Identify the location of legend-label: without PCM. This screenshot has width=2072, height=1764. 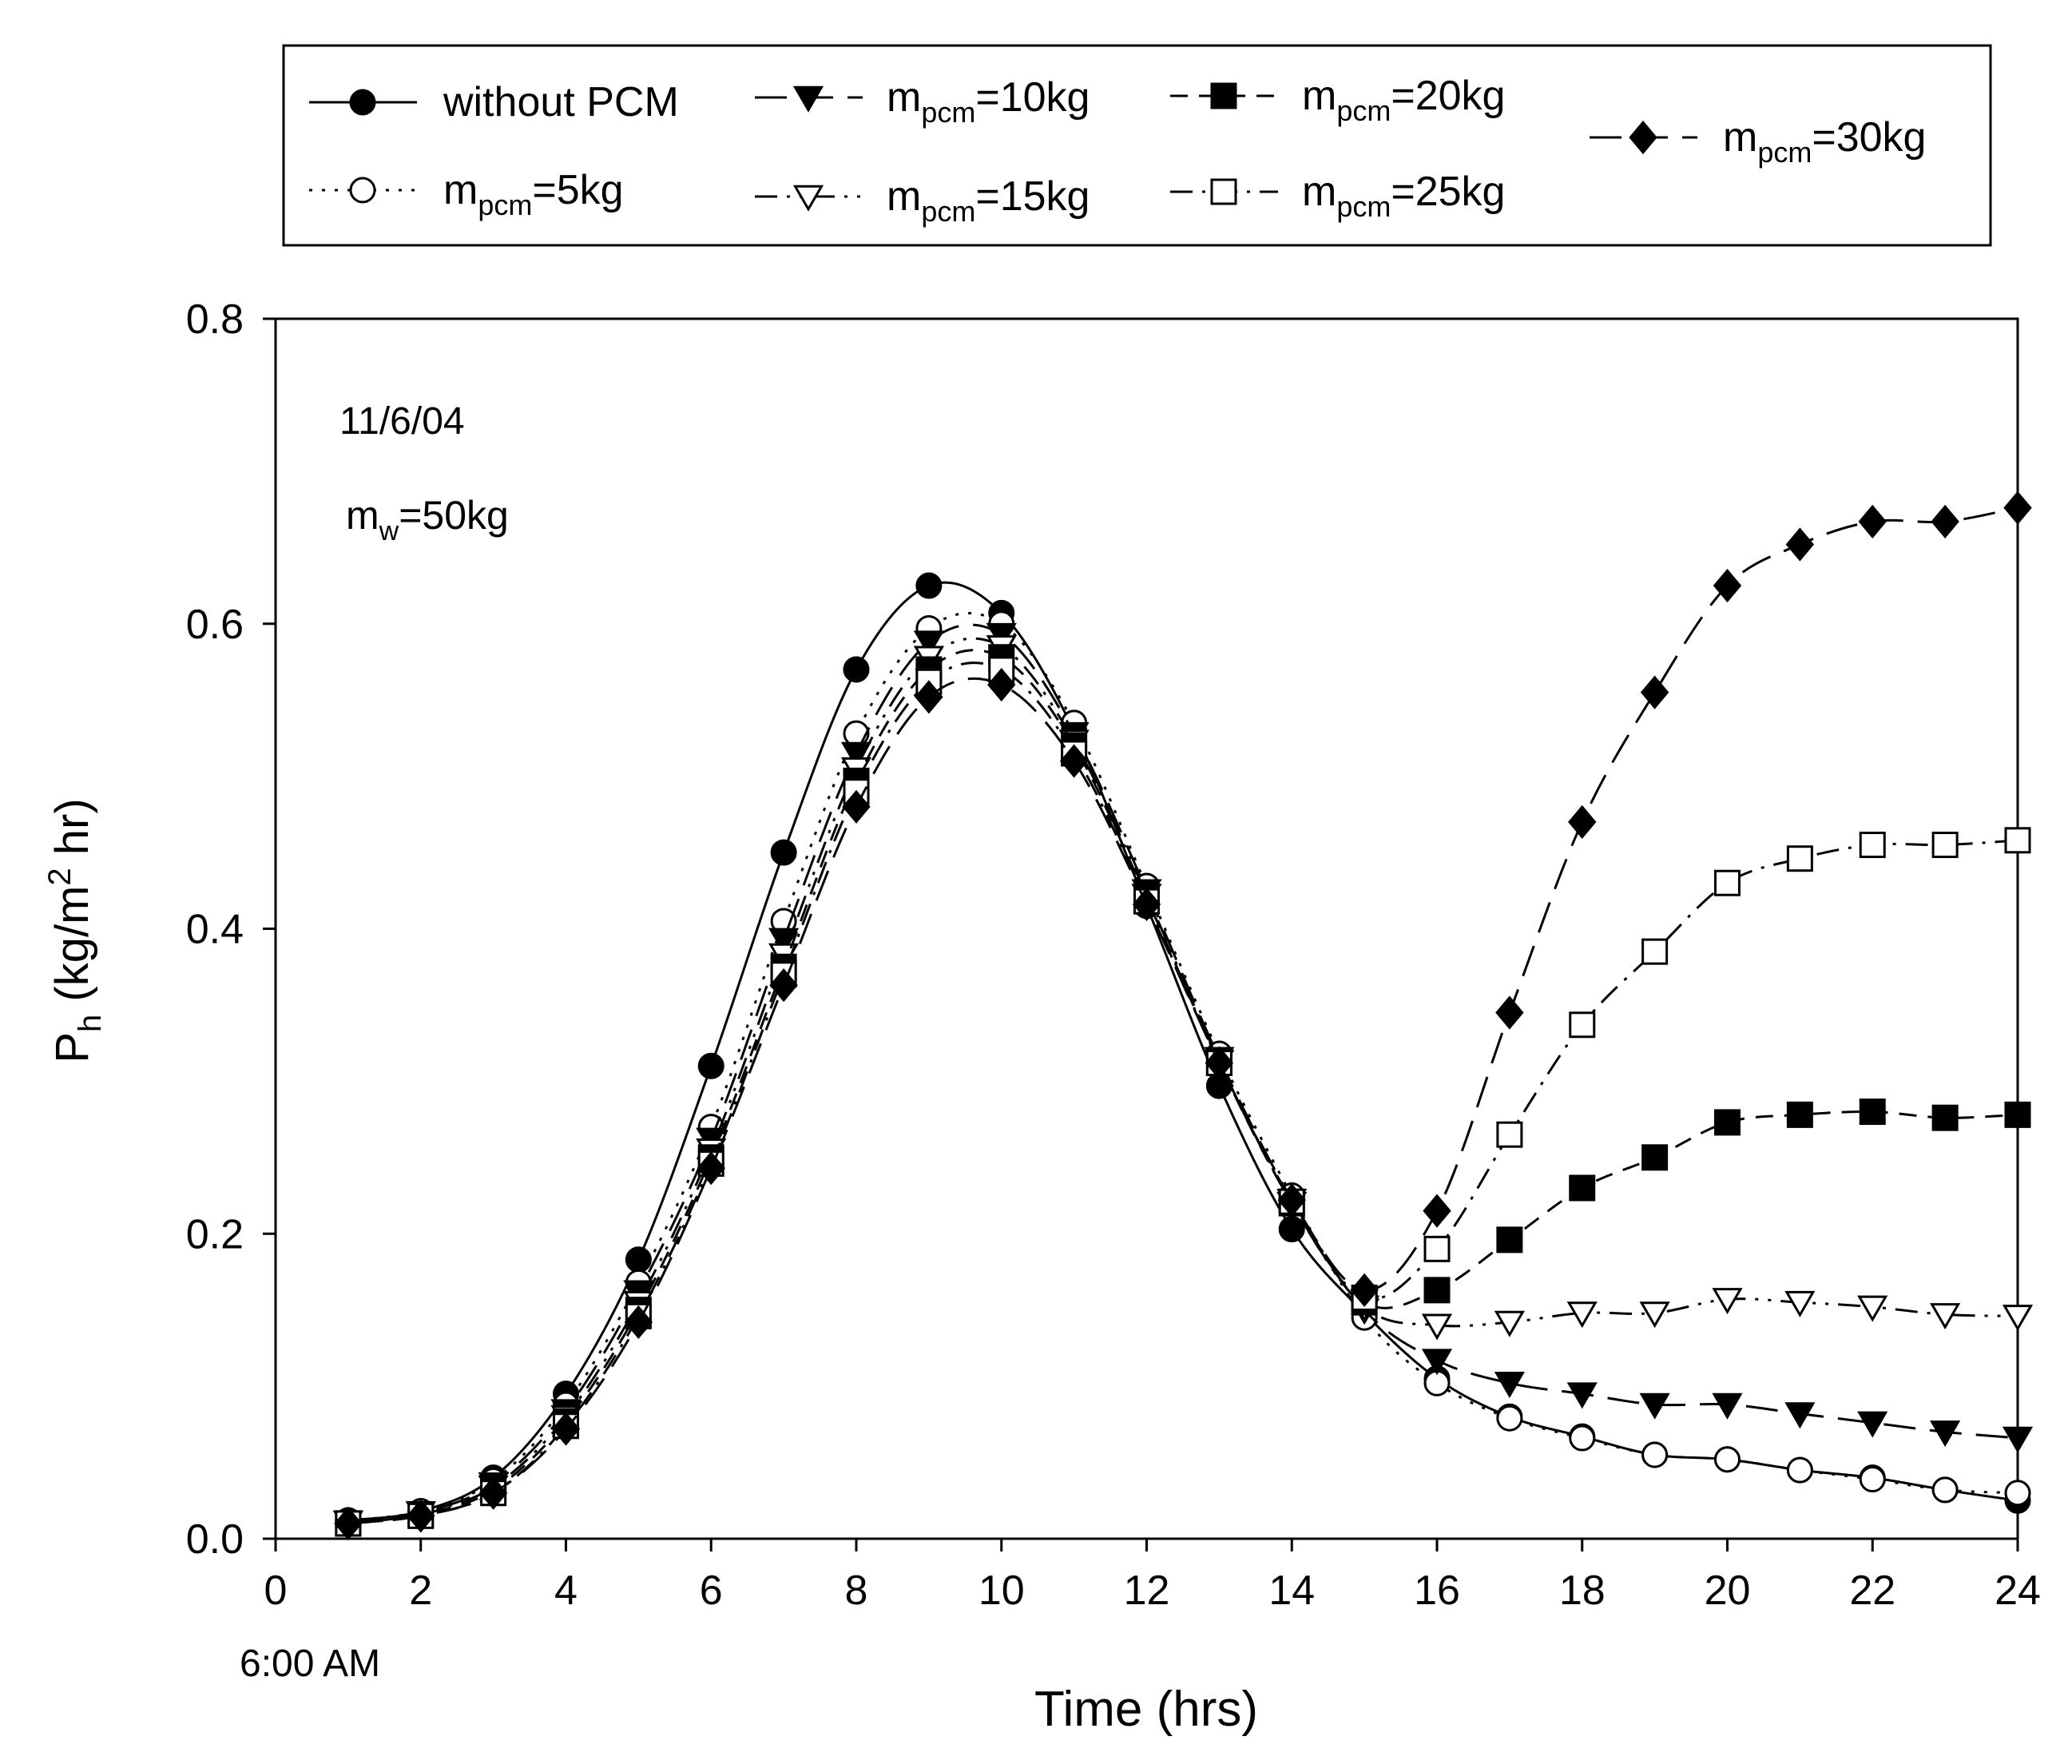
(561, 102).